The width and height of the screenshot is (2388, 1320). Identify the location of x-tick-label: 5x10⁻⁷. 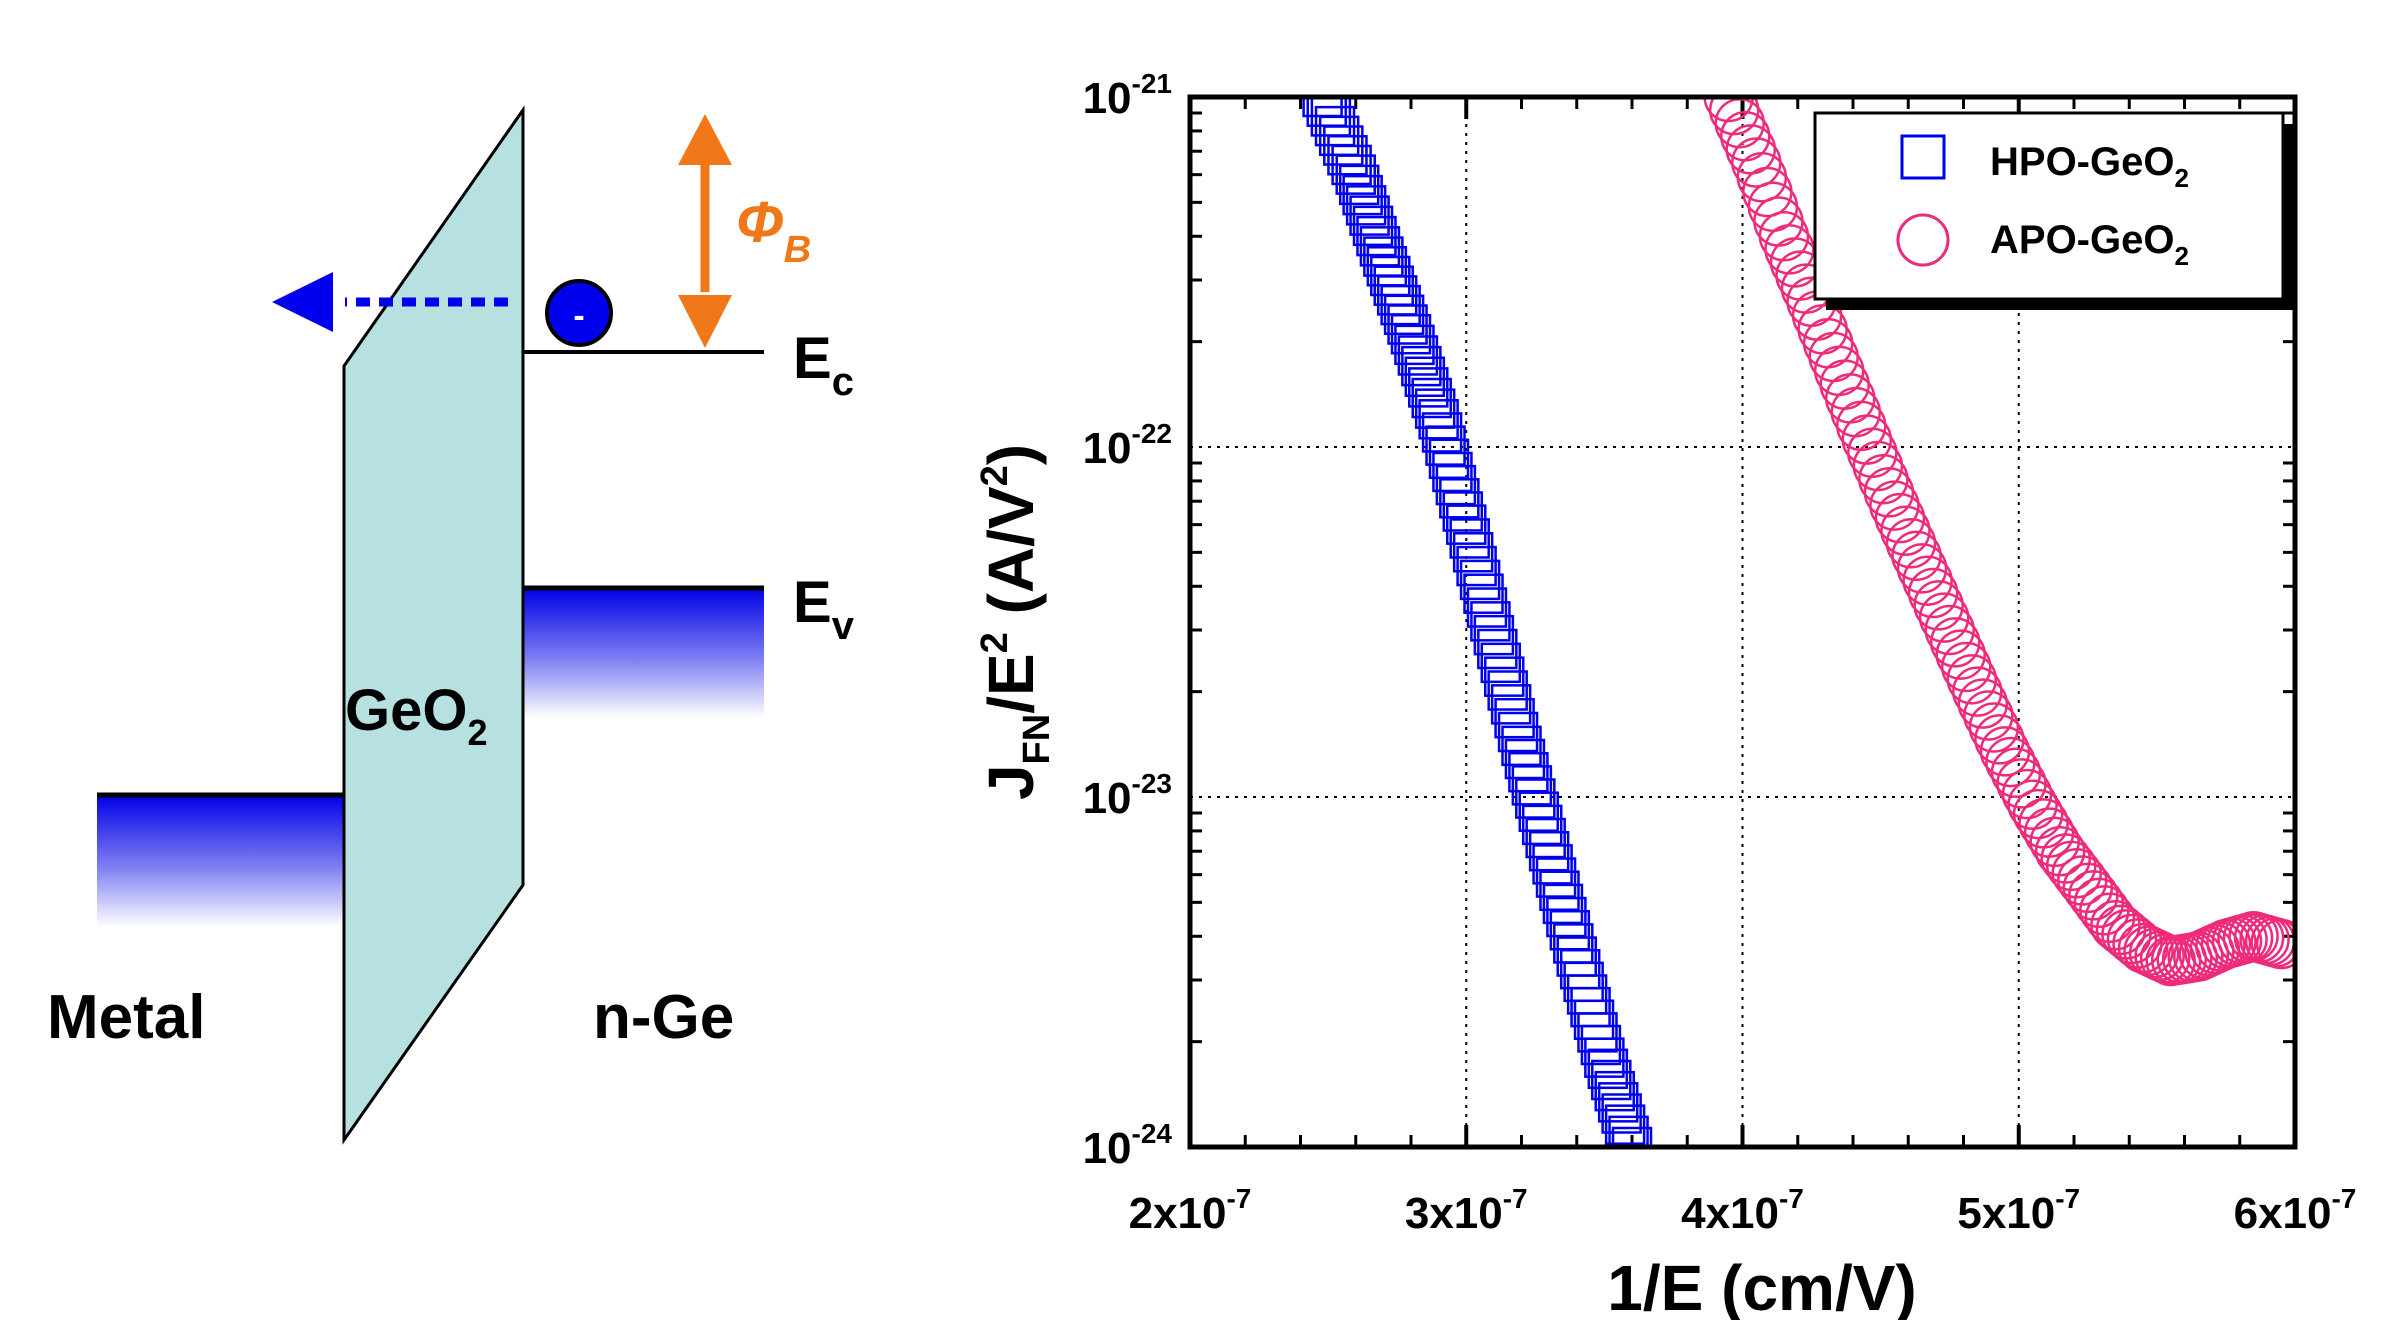
(2018, 1210).